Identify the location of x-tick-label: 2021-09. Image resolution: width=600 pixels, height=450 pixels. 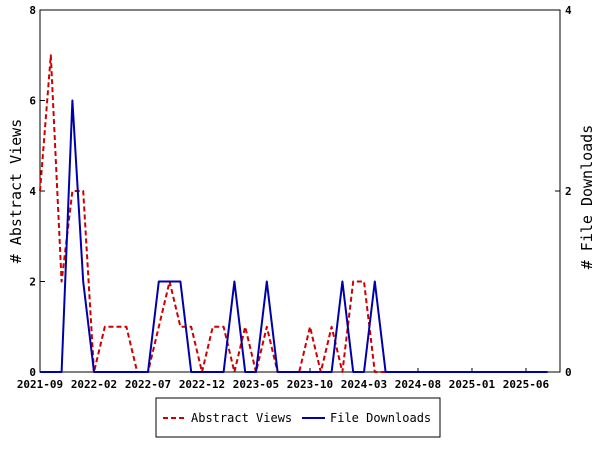
(40, 384).